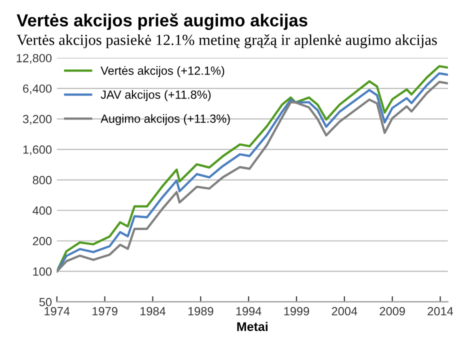  I want to click on x-tick-label: 1994, so click(249, 311).